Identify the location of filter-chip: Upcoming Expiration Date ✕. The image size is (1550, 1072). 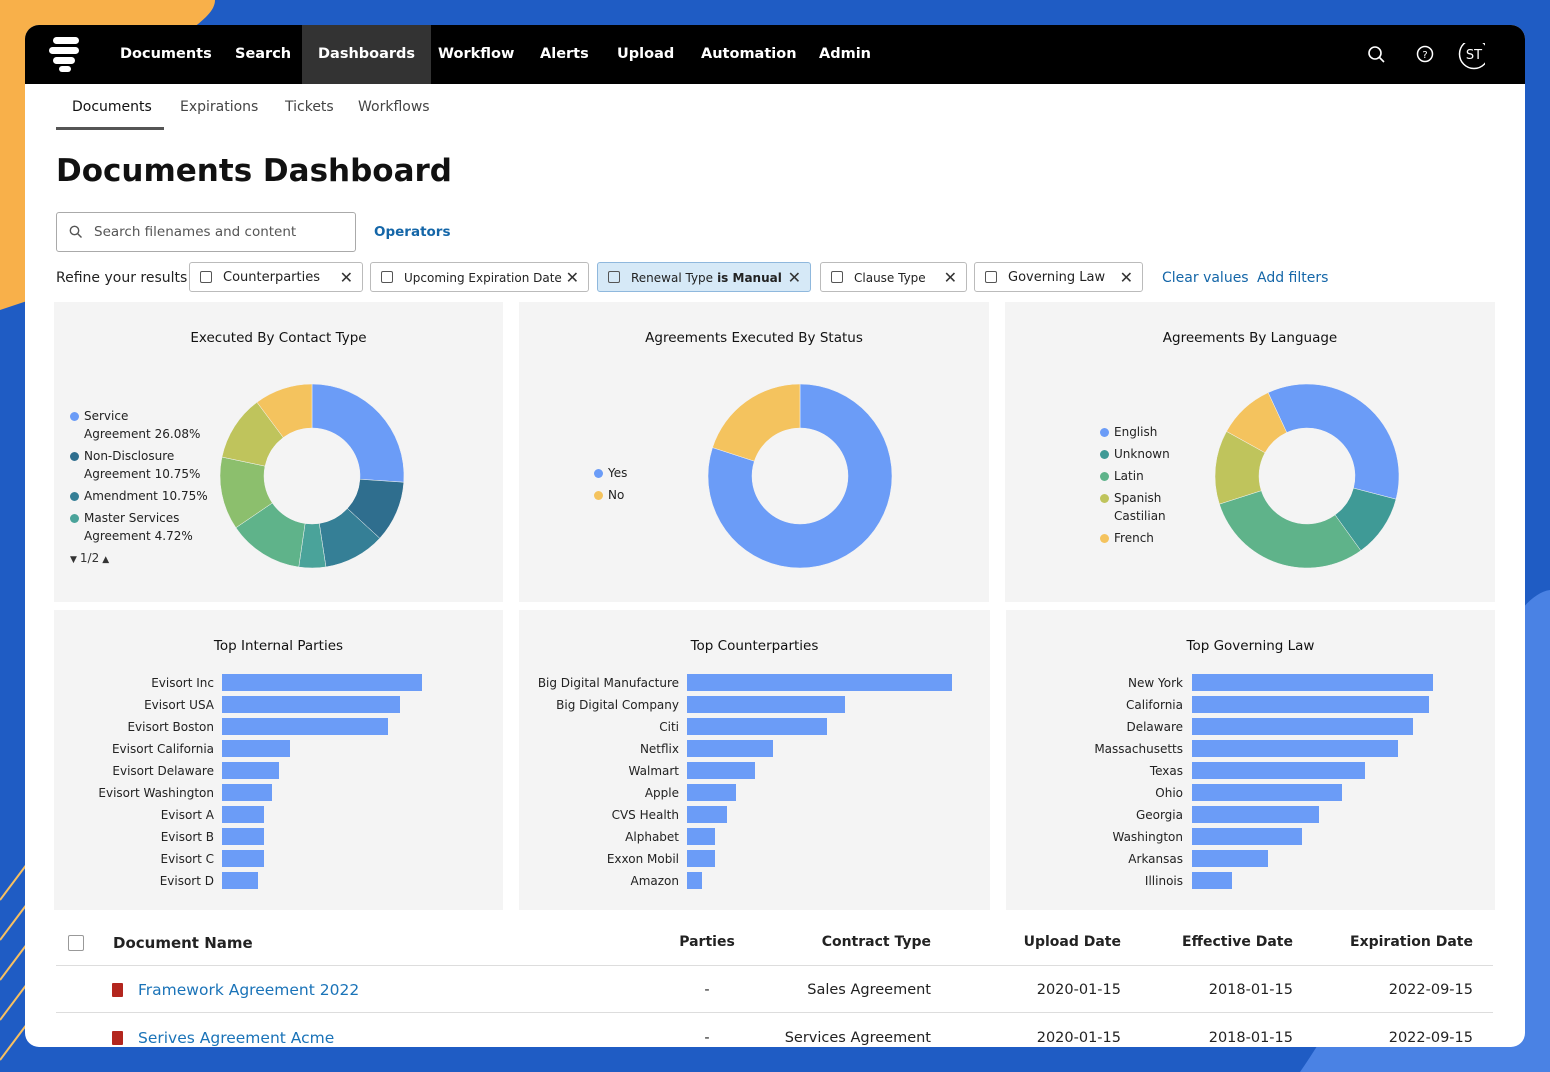
(479, 277).